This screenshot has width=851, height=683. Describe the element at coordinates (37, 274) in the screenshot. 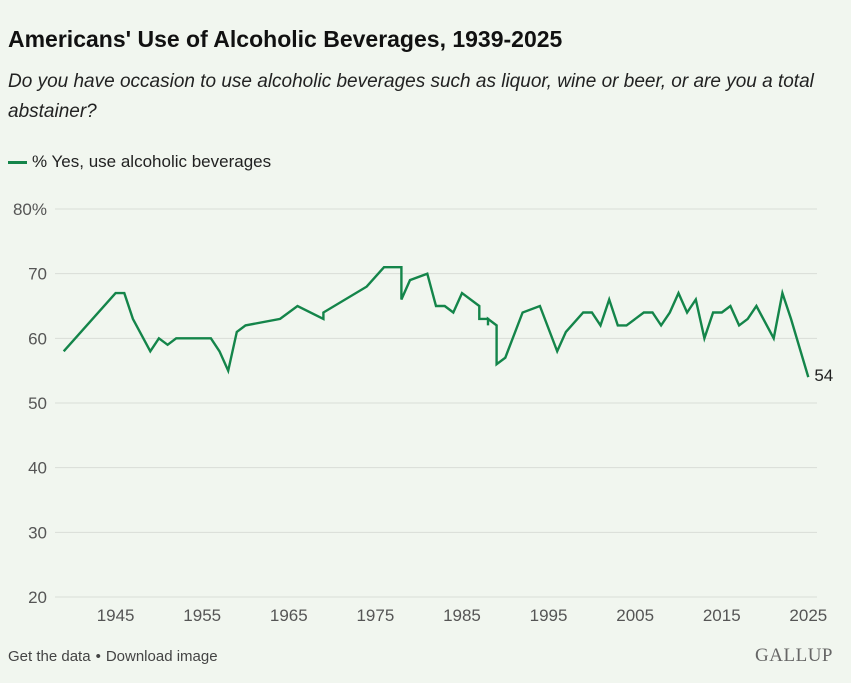

I see `y-tick-label: 70` at that location.